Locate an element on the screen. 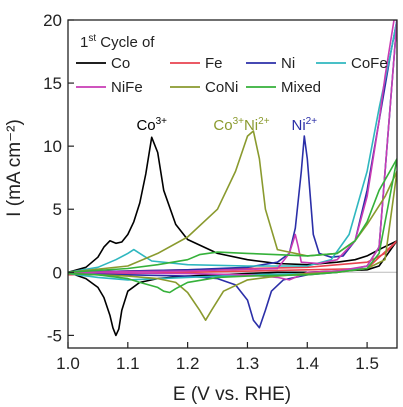 Image resolution: width=403 pixels, height=407 pixels. legend-item-ni: Ni is located at coordinates (270, 63).